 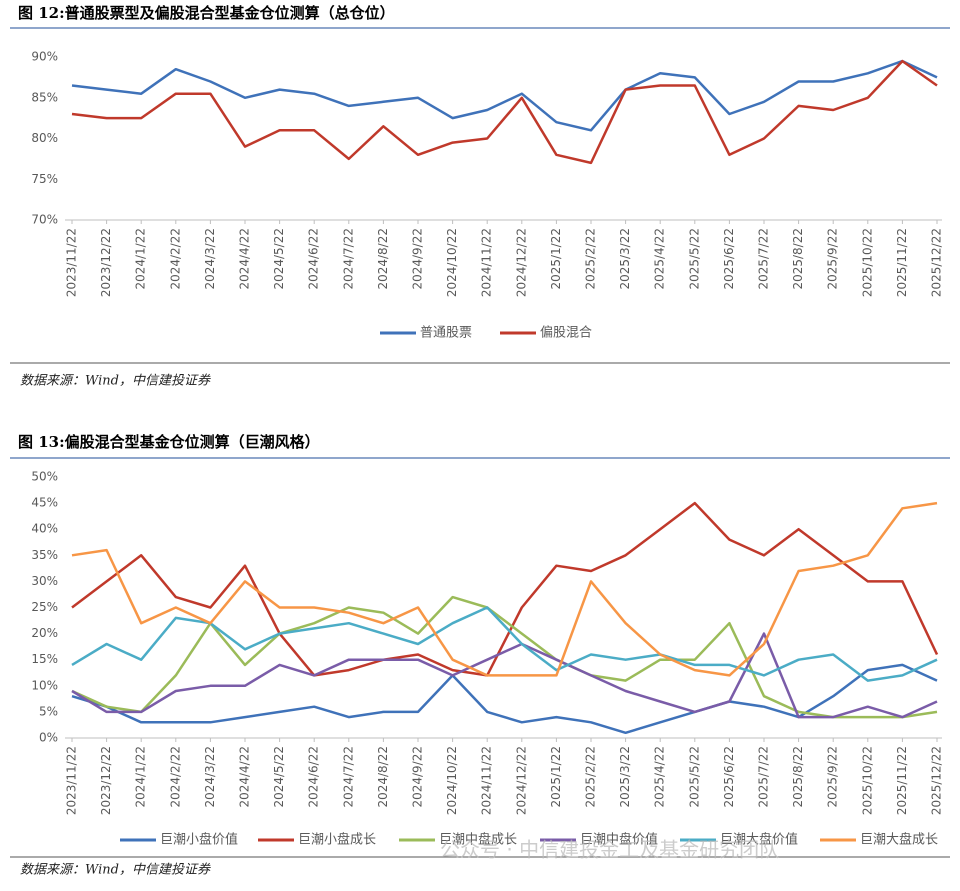 What do you see at coordinates (44, 220) in the screenshot?
I see `y-tick-label: 70%` at bounding box center [44, 220].